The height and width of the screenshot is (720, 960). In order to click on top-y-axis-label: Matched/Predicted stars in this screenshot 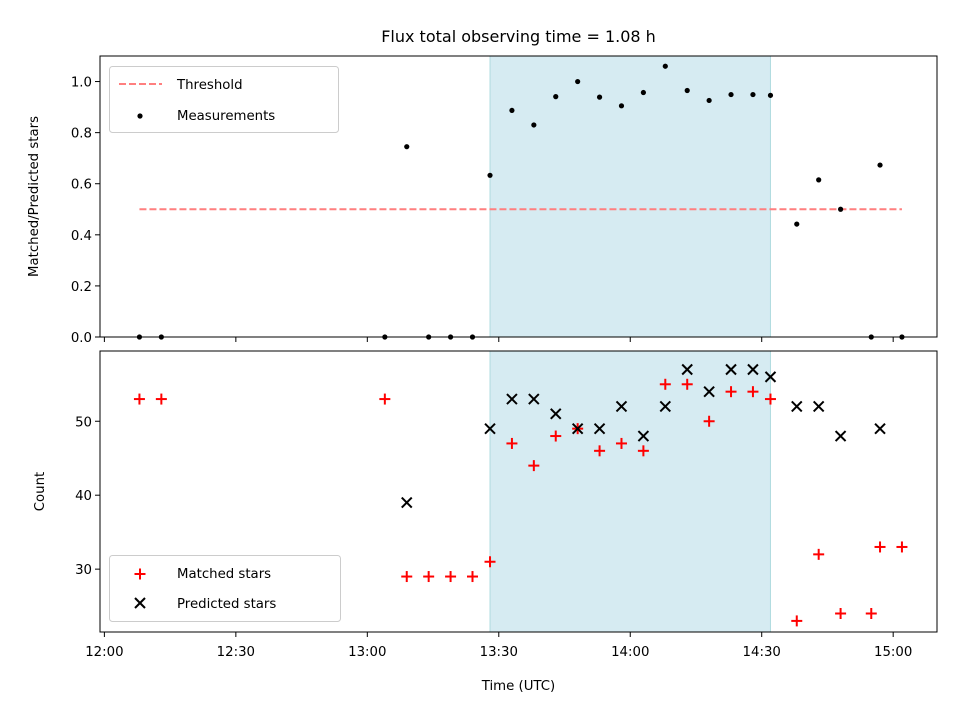, I will do `click(34, 196)`.